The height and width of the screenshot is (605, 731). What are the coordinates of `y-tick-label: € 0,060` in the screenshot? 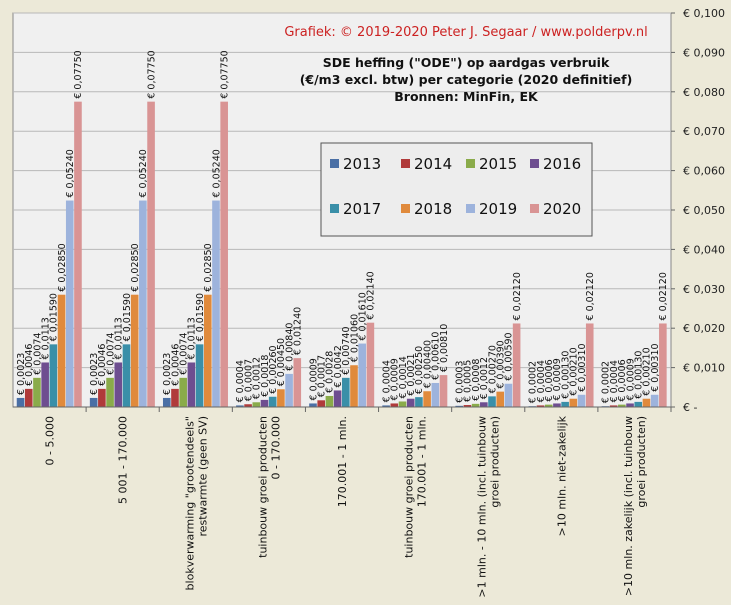 It's located at (704, 171).